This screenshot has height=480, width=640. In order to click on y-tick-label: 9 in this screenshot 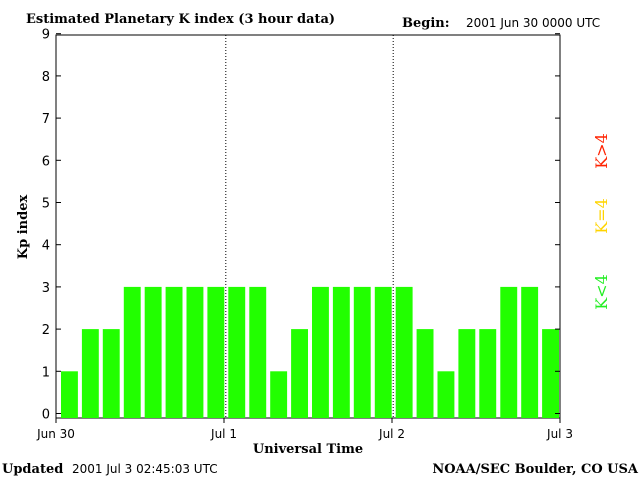, I will do `click(46, 35)`.